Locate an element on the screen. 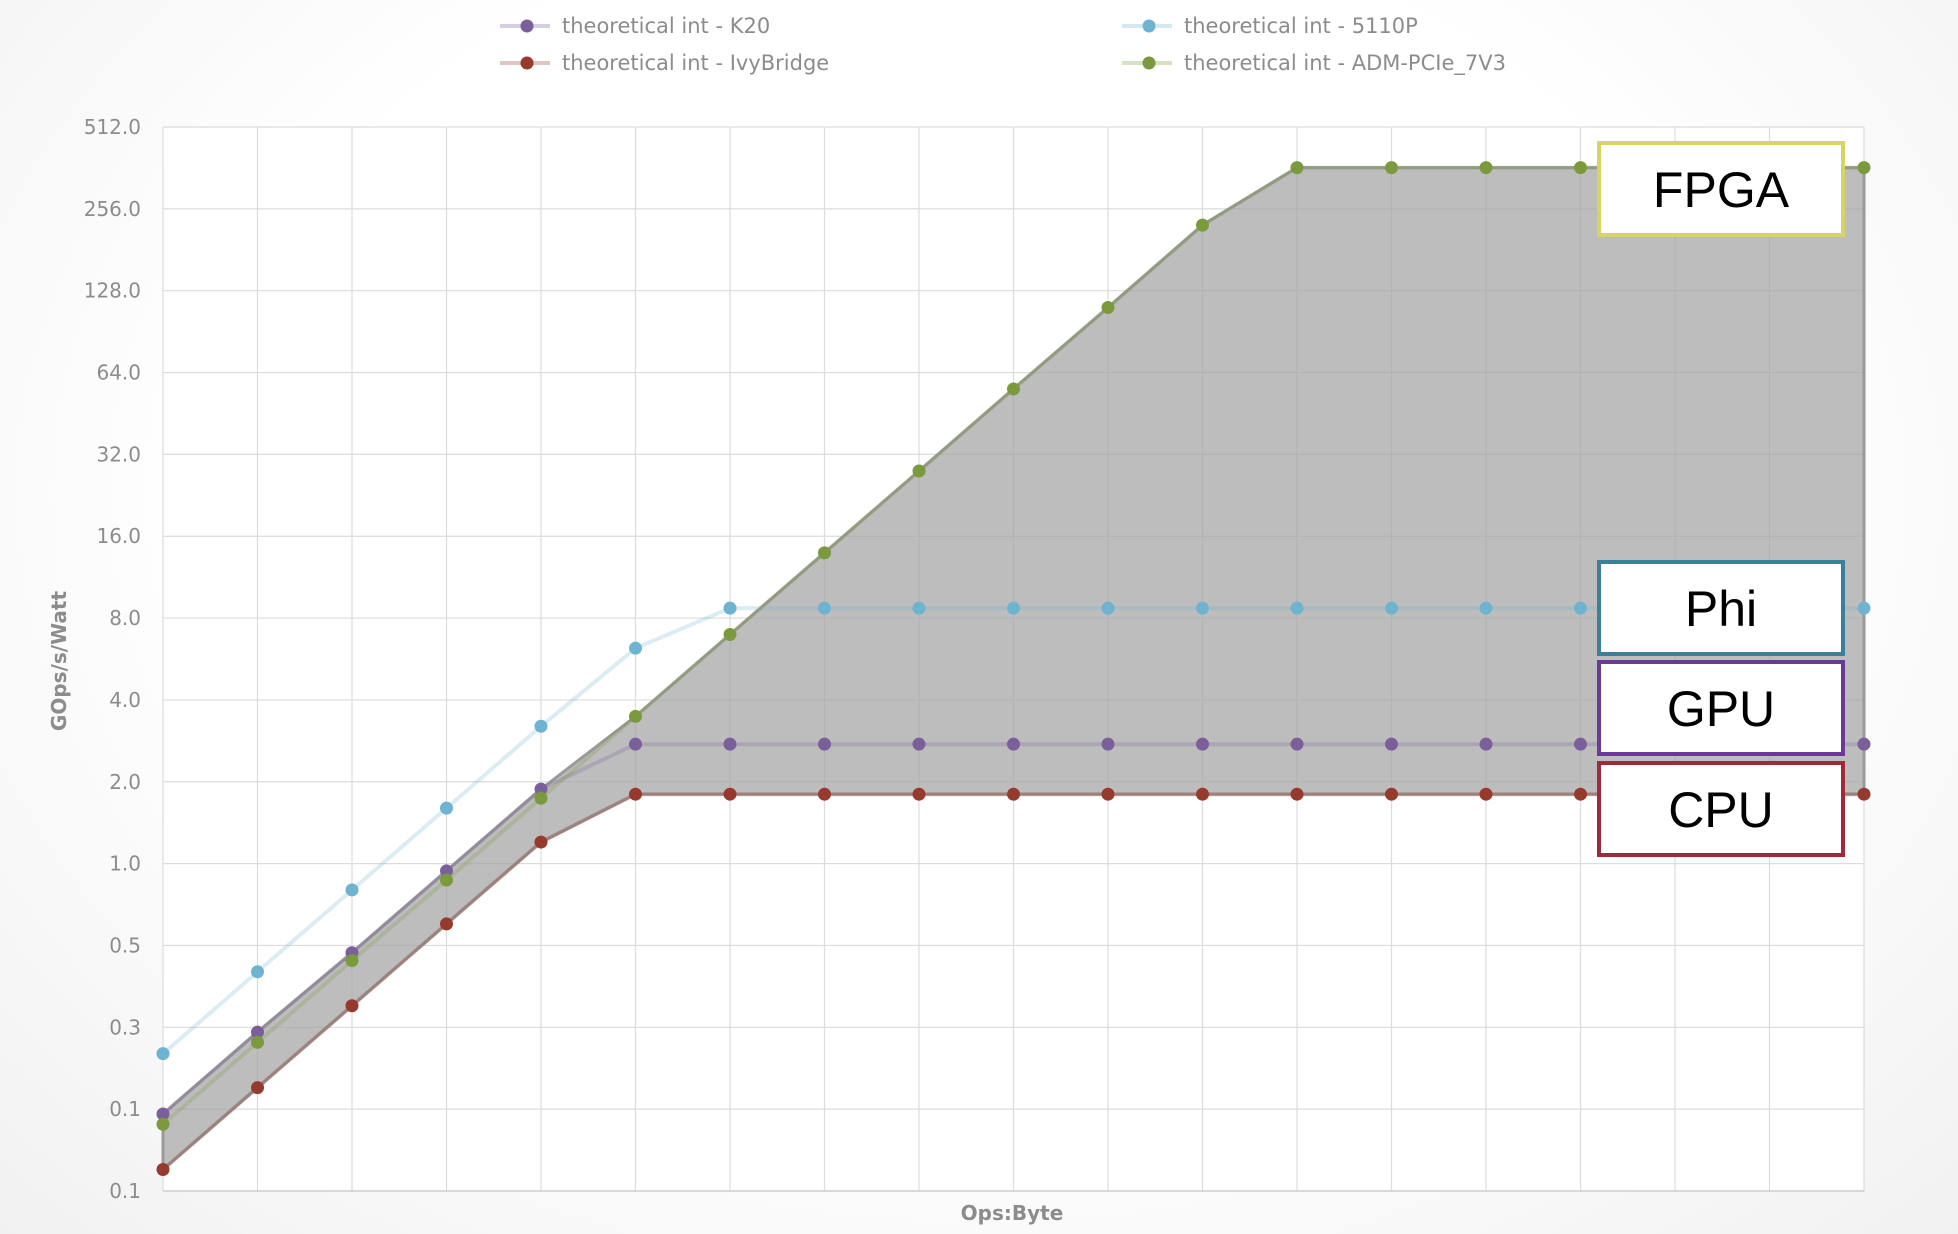 Image resolution: width=1958 pixels, height=1234 pixels. y-tick-label: 2.0 is located at coordinates (125, 782).